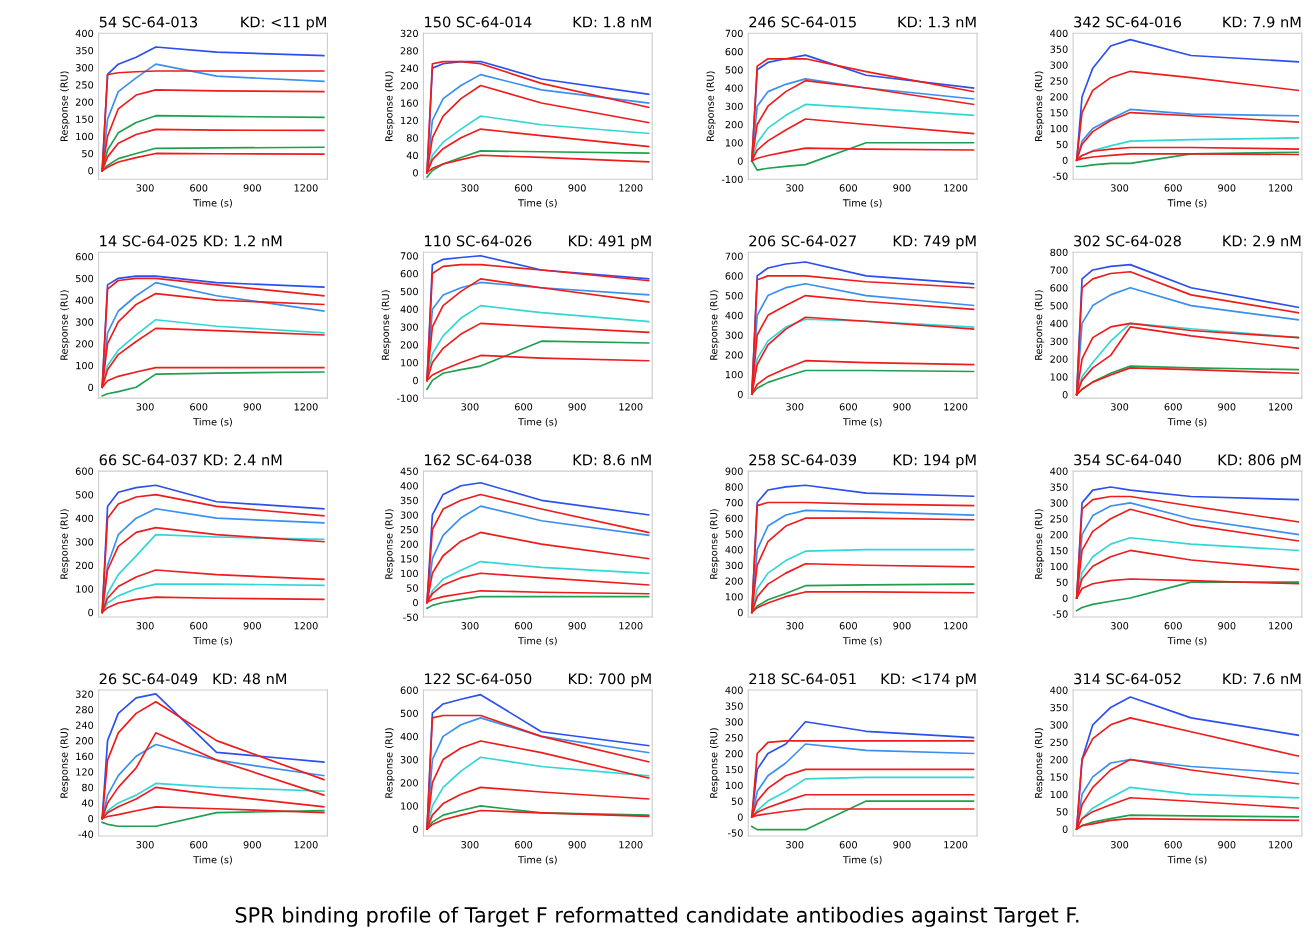 Image resolution: width=1315 pixels, height=950 pixels. What do you see at coordinates (478, 679) in the screenshot?
I see `text: 122 SC-64-050` at bounding box center [478, 679].